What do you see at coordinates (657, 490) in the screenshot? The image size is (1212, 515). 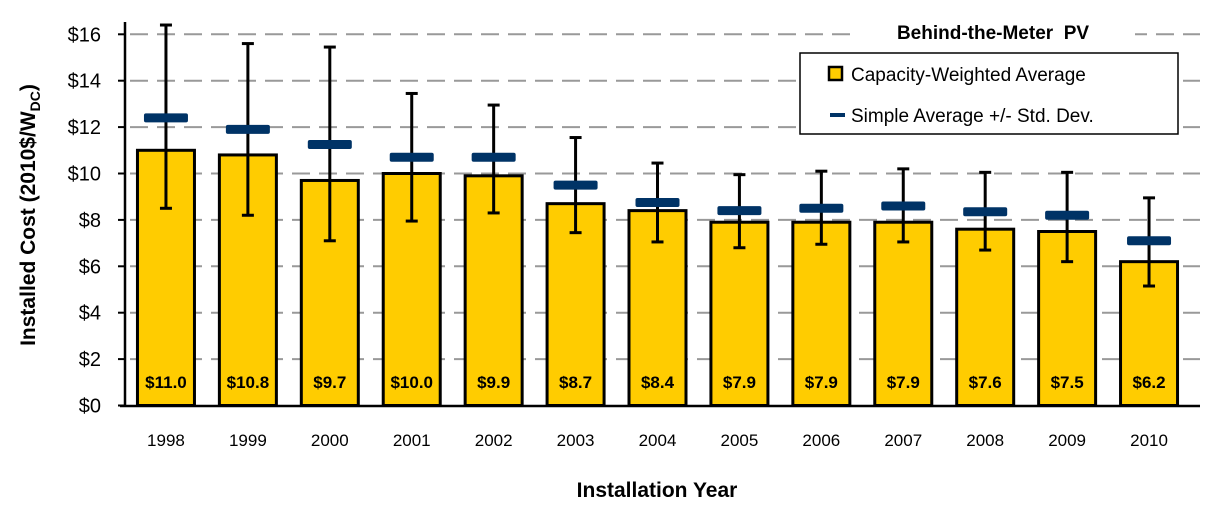 I see `x-axis-title: Installation Year` at bounding box center [657, 490].